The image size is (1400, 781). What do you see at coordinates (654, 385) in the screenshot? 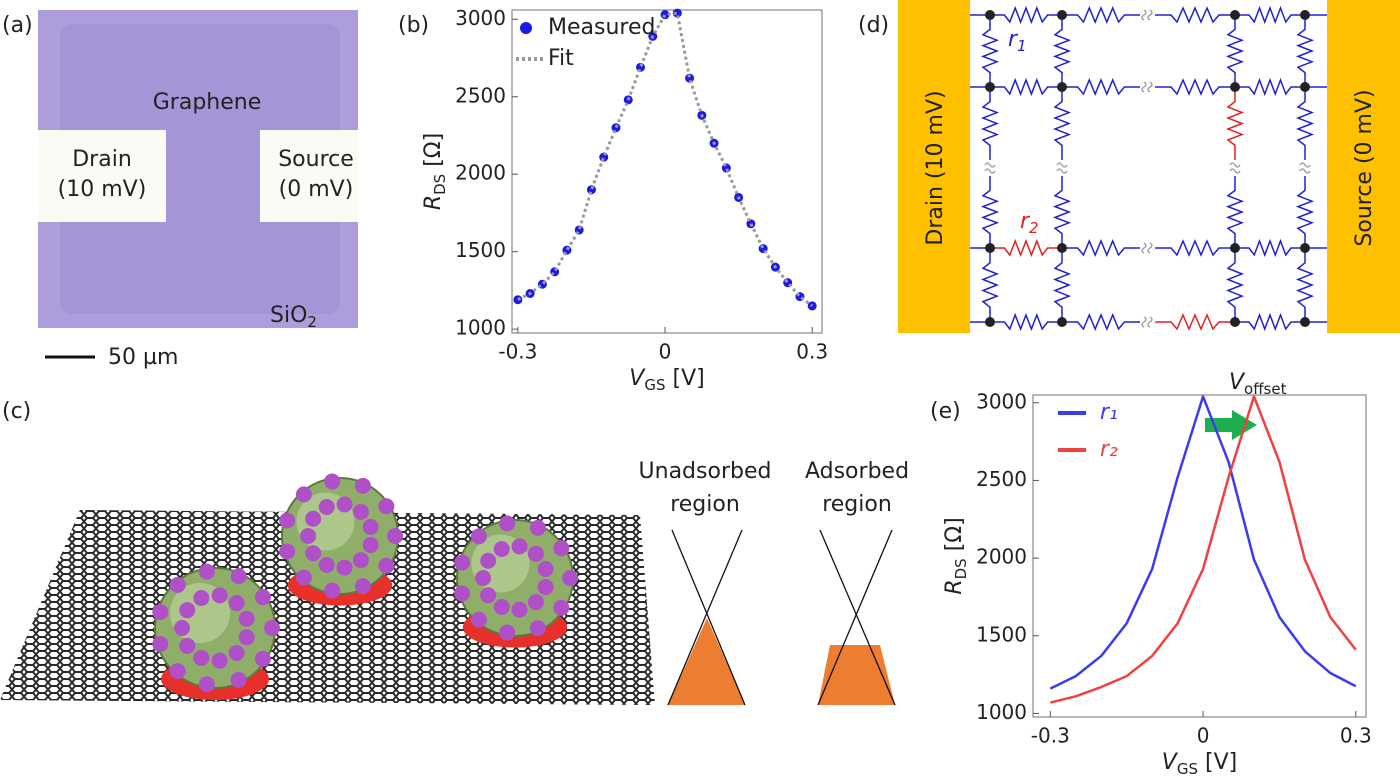
I see `subscript: GS` at bounding box center [654, 385].